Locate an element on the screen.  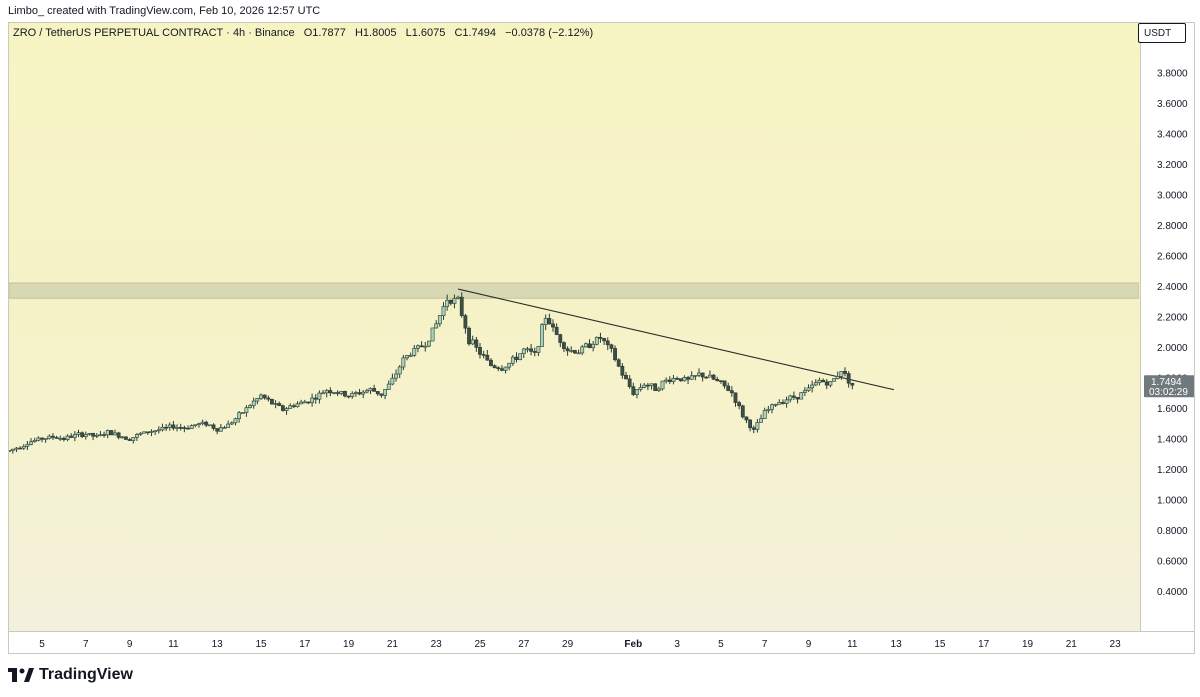
time-tick-label: 23 is located at coordinates (437, 644).